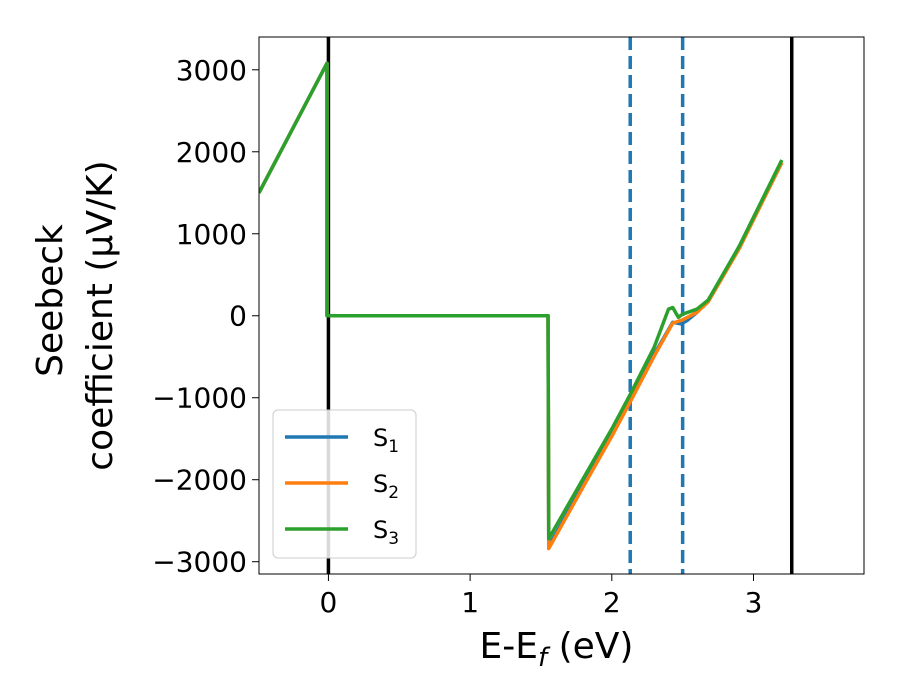  Describe the element at coordinates (470, 602) in the screenshot. I see `x-tick-label: 1` at that location.